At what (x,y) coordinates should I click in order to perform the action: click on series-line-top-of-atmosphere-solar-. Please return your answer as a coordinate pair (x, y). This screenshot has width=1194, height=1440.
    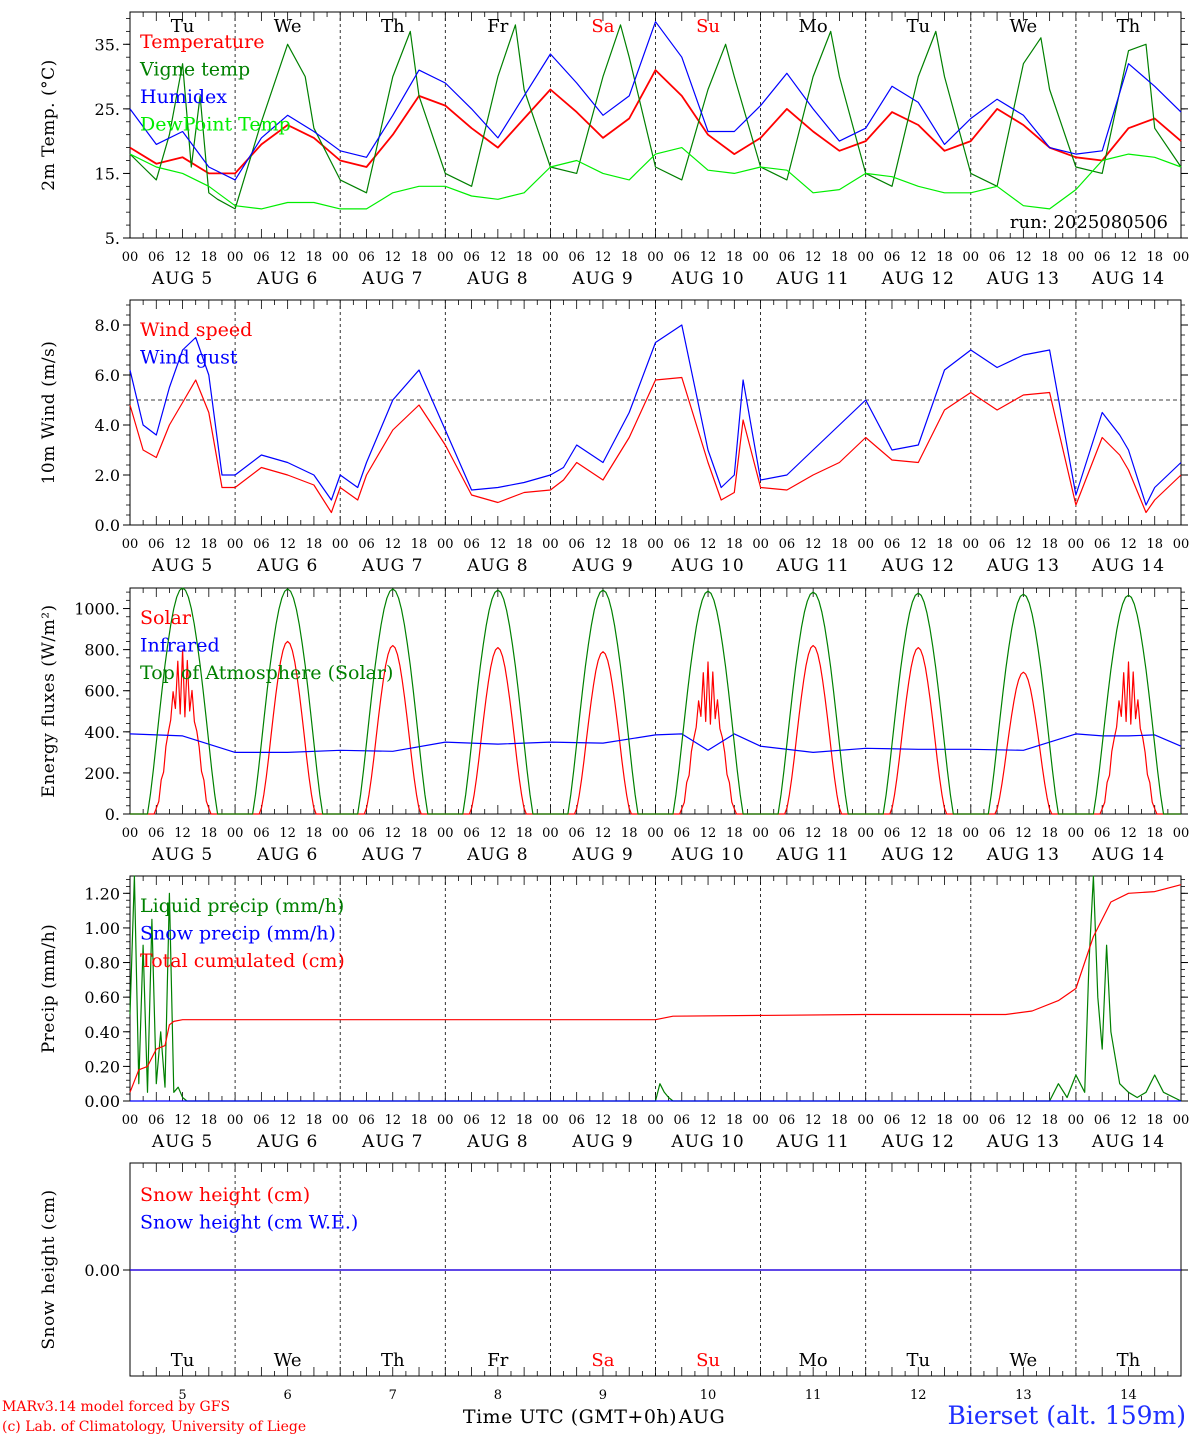
    Looking at the image, I should click on (655, 701).